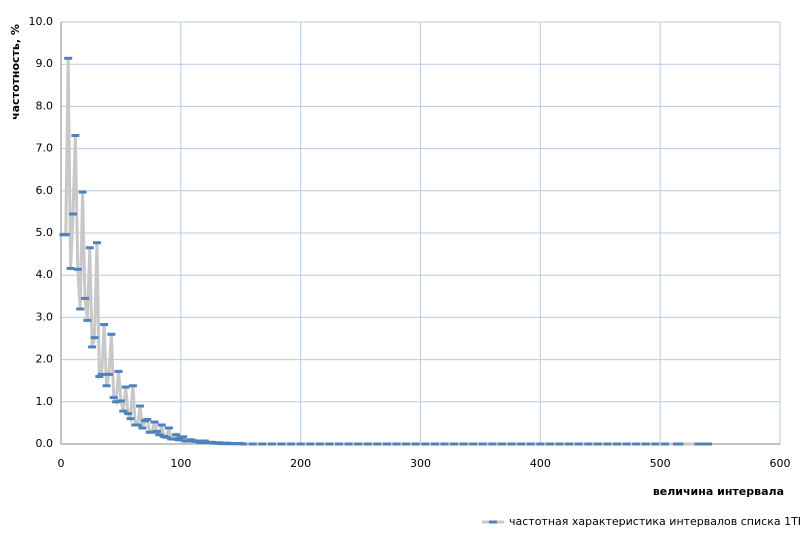 The height and width of the screenshot is (544, 800). What do you see at coordinates (45, 232) in the screenshot?
I see `y-tick-label: 5.0` at bounding box center [45, 232].